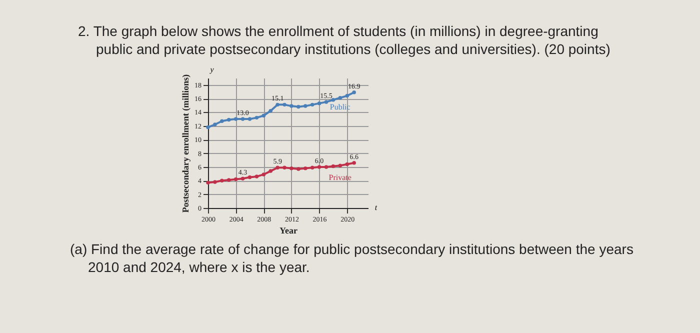 This screenshot has width=700, height=333. What do you see at coordinates (345, 40) in the screenshot?
I see `chart-title: 2. The graph below shows the enrollment of students (in millions) in degree-granting public and private postsecondary institutions (colleges and universities). (20 points)` at bounding box center [345, 40].